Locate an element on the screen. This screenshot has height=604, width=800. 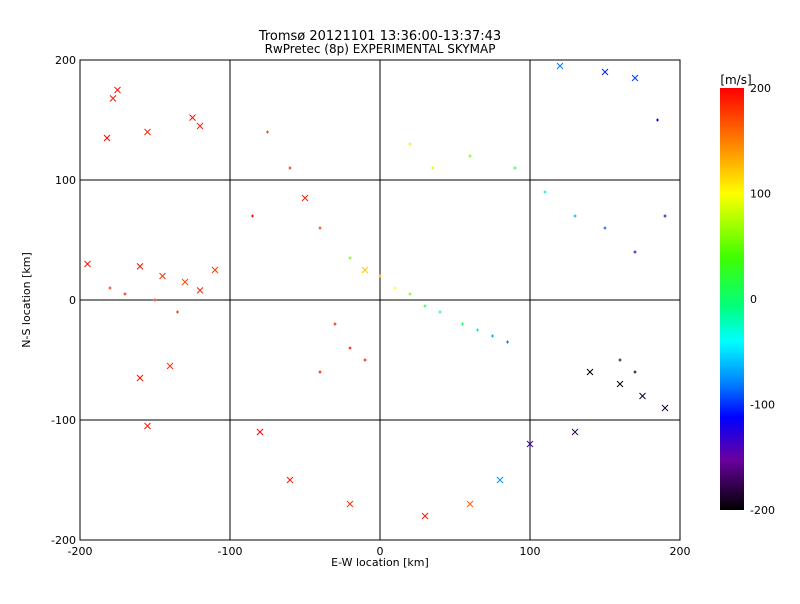
x-tick-label: -200 is located at coordinates (80, 551).